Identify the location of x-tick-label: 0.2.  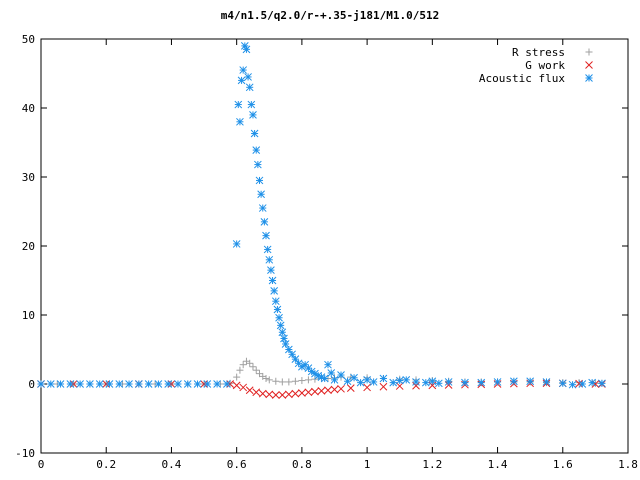
(106, 464).